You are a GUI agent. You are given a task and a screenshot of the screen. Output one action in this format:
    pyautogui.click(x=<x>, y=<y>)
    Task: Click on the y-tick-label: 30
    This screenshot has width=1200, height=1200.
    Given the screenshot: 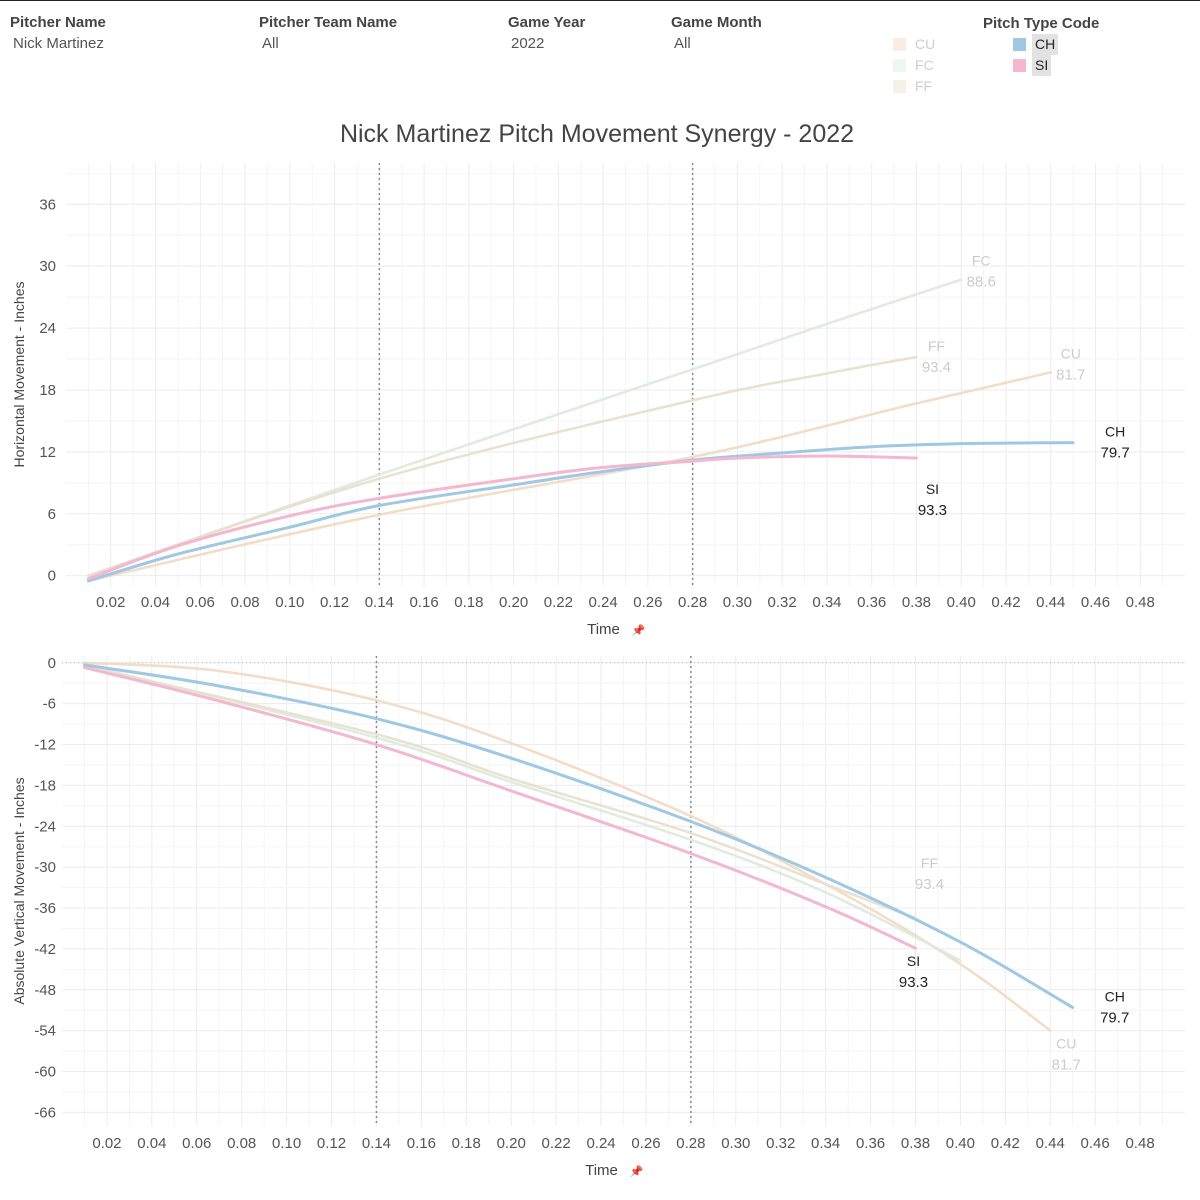 What is the action you would take?
    pyautogui.click(x=47, y=266)
    